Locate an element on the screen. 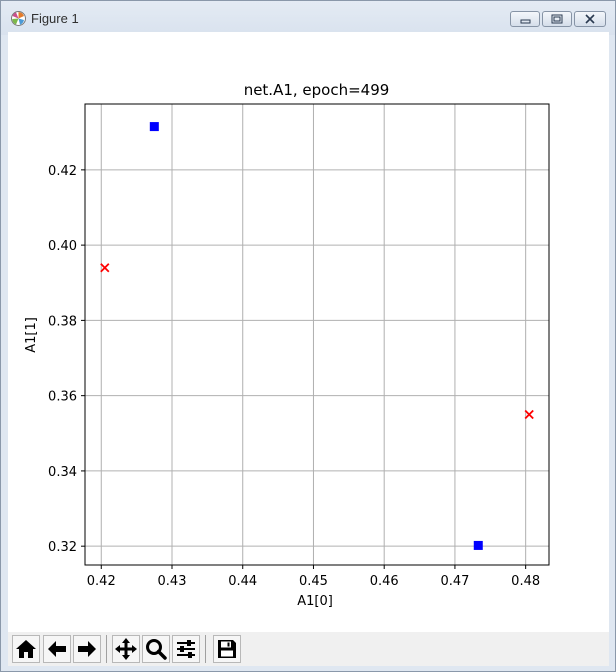  sliders-icon is located at coordinates (186, 649).